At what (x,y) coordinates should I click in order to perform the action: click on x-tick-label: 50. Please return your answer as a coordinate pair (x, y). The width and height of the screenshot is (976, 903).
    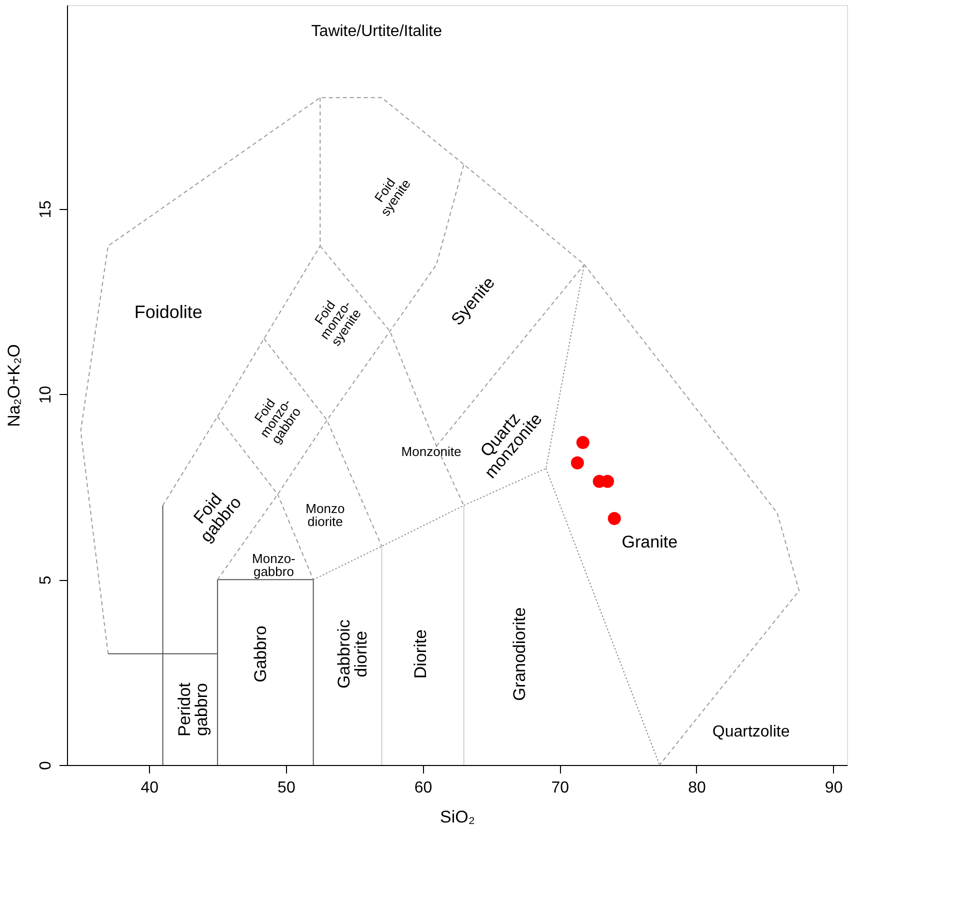
    Looking at the image, I should click on (287, 788).